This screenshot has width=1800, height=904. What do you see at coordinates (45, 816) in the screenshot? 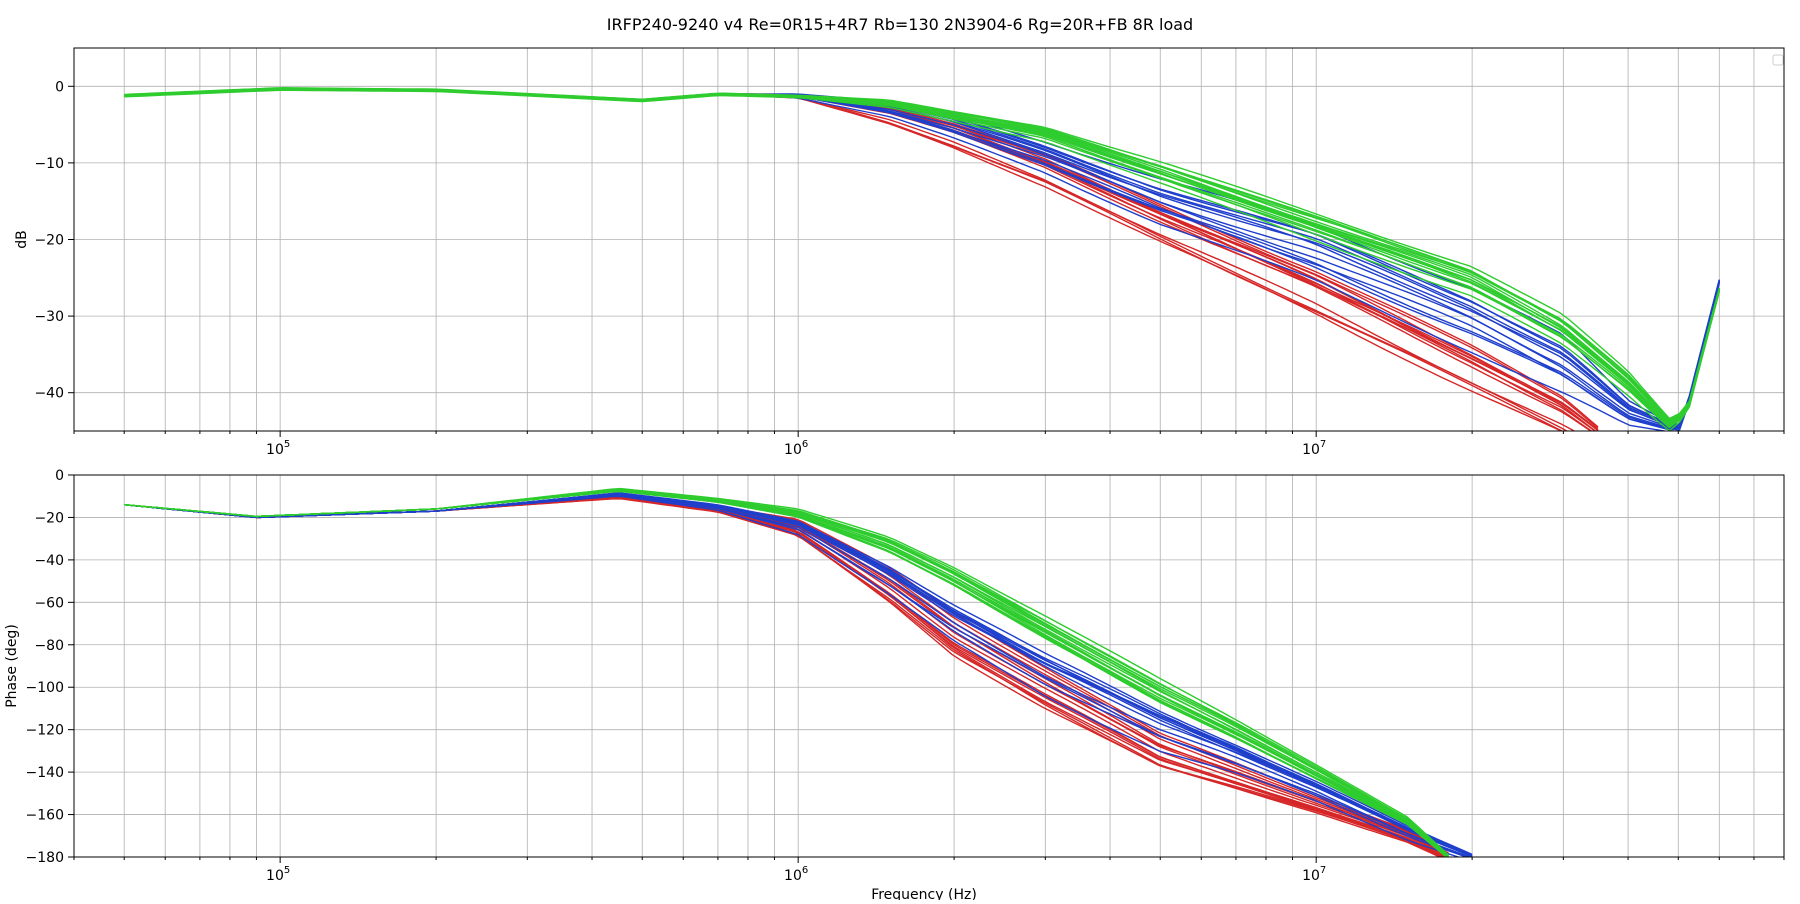
I see `y-tick-label: −160` at bounding box center [45, 816].